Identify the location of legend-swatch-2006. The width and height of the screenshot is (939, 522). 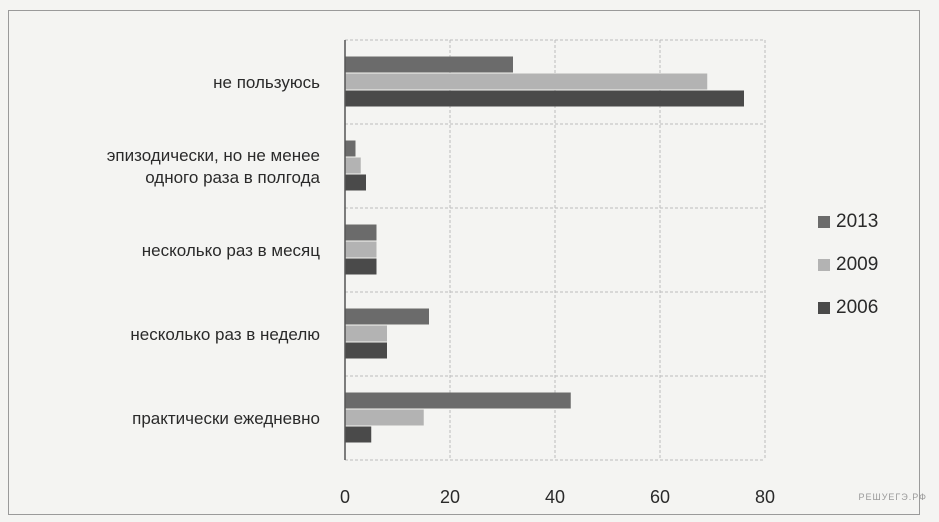
(824, 308).